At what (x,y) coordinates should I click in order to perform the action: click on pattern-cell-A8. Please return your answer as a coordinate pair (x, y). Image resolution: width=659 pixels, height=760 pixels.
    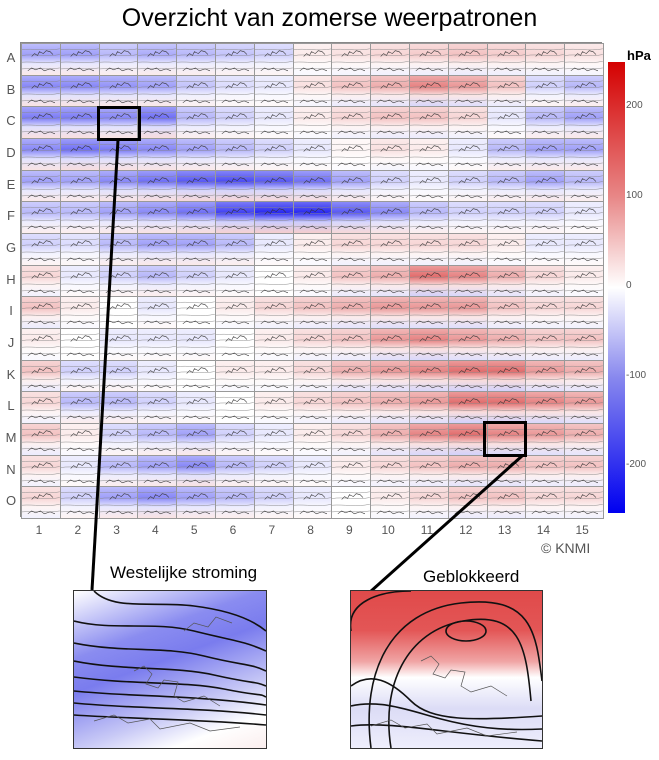
    Looking at the image, I should click on (312, 59).